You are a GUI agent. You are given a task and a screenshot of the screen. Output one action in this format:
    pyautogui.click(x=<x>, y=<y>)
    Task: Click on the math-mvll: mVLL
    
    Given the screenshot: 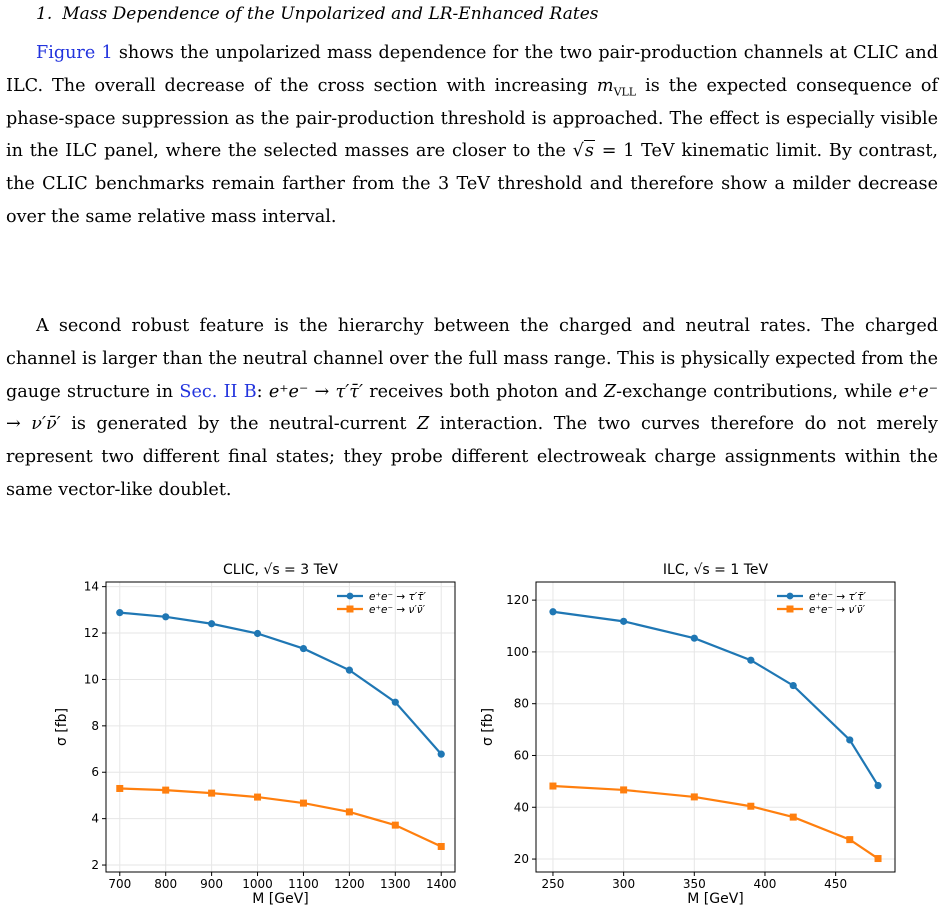 What is the action you would take?
    pyautogui.click(x=616, y=87)
    